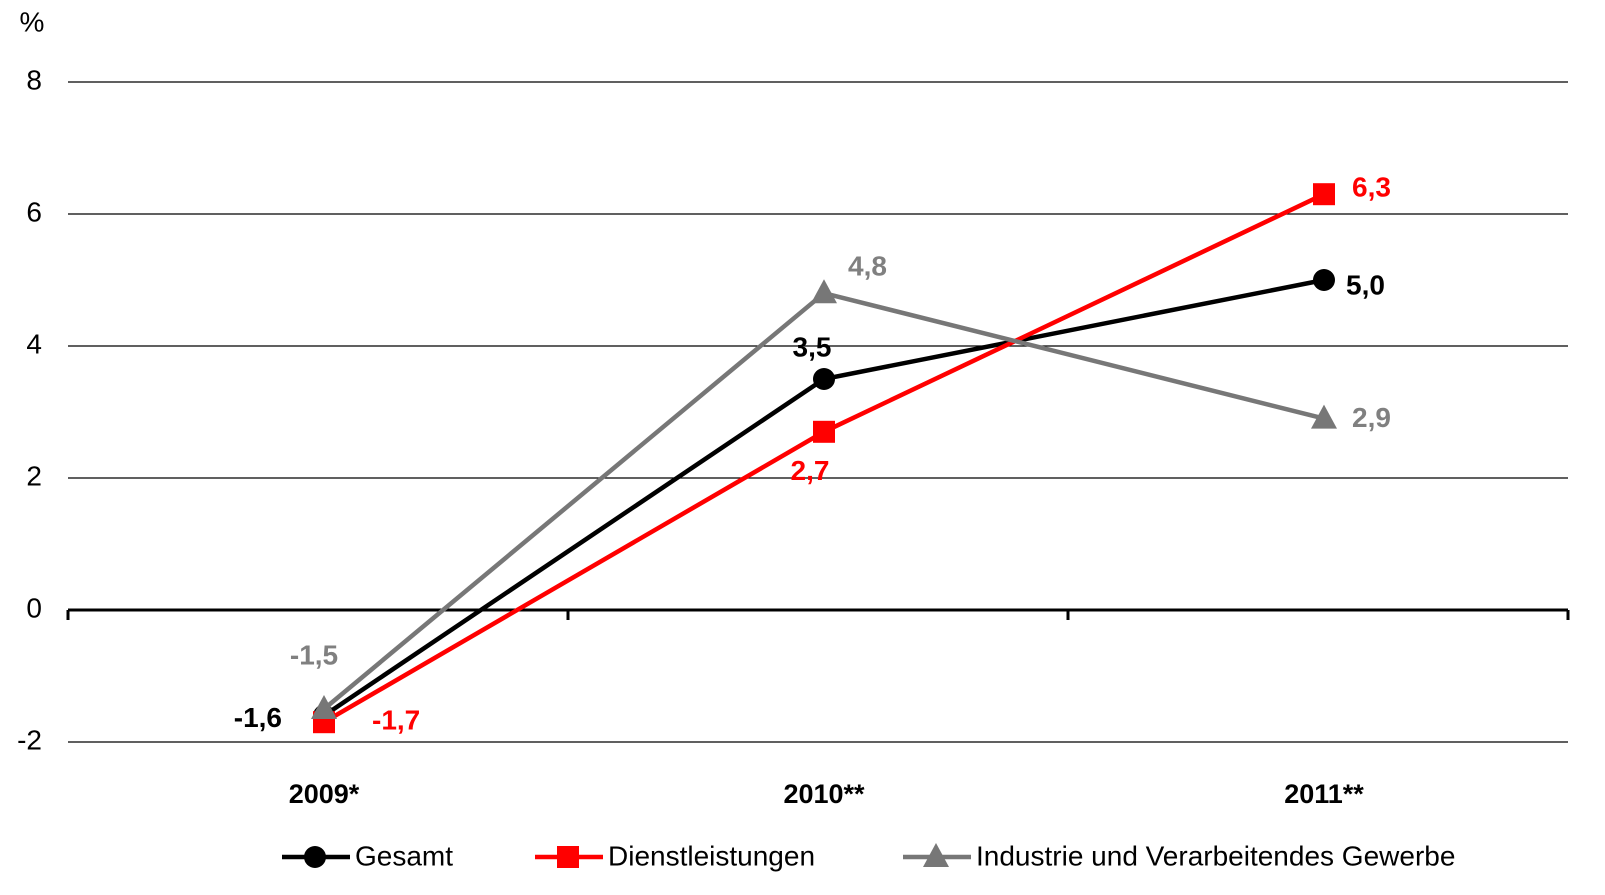 The height and width of the screenshot is (895, 1605). What do you see at coordinates (32, 21) in the screenshot?
I see `y-axis-unit: %` at bounding box center [32, 21].